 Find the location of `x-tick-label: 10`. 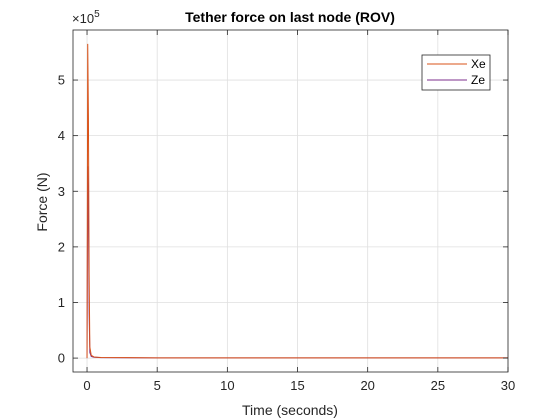

x-tick-label: 10 is located at coordinates (227, 385).